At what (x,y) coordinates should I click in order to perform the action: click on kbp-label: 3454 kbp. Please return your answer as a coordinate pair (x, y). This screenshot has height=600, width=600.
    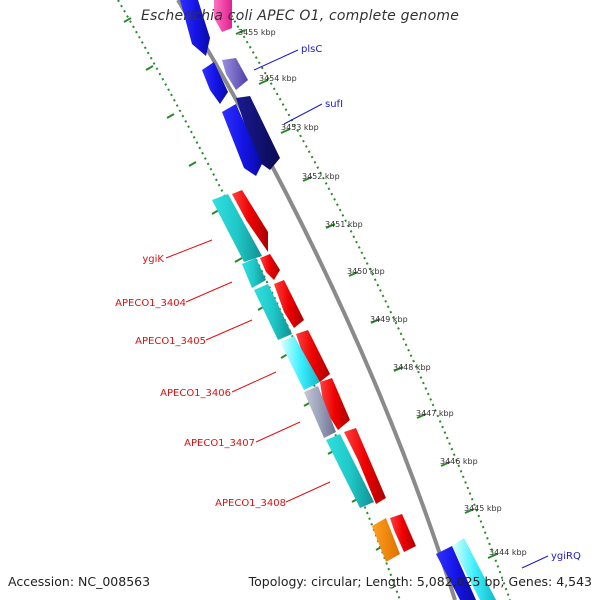
    Looking at the image, I should click on (278, 78).